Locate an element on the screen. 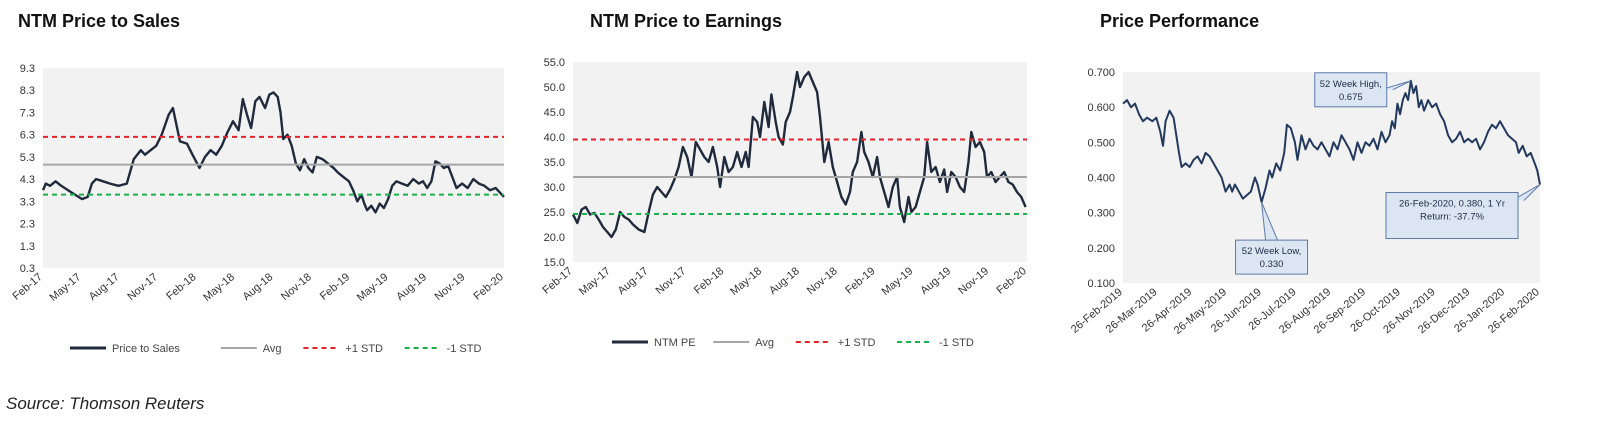 The image size is (1600, 422). y-tick-label: 0.300 is located at coordinates (1101, 214).